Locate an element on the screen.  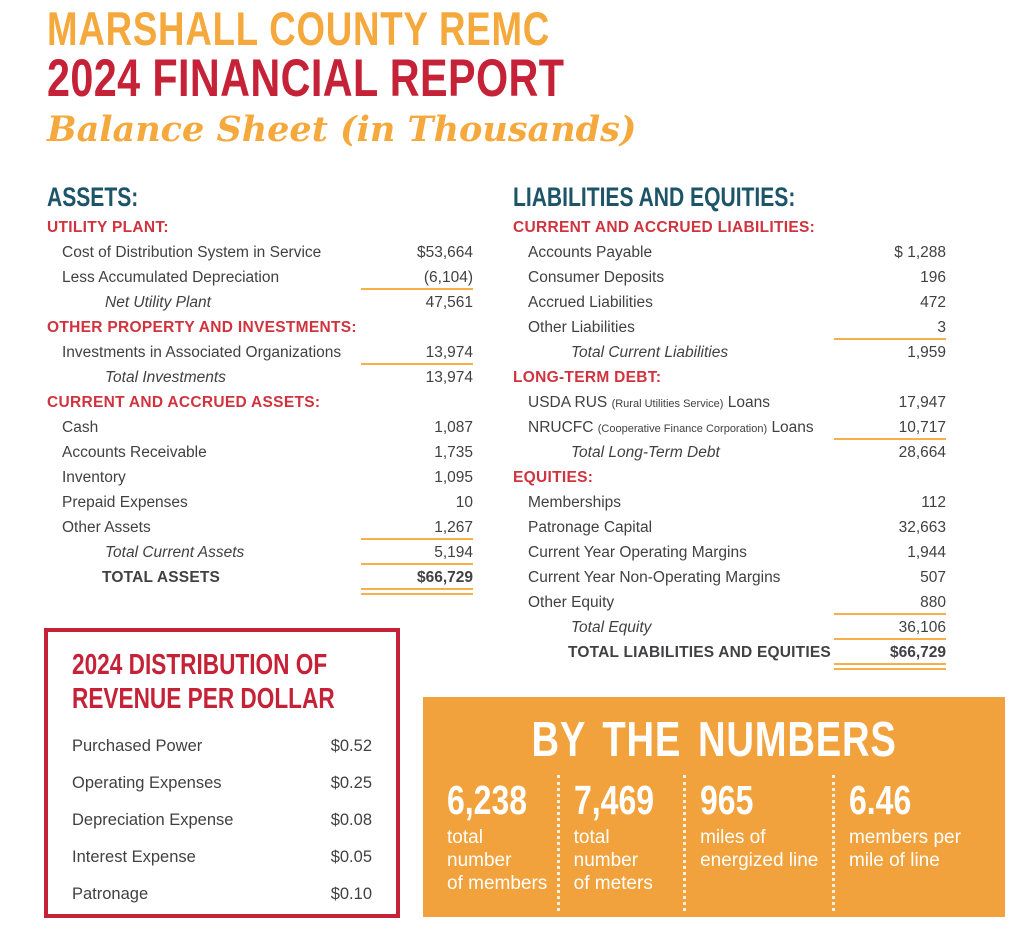
total-assets-row: TOTAL ASSETS $66,729 is located at coordinates (260, 580).